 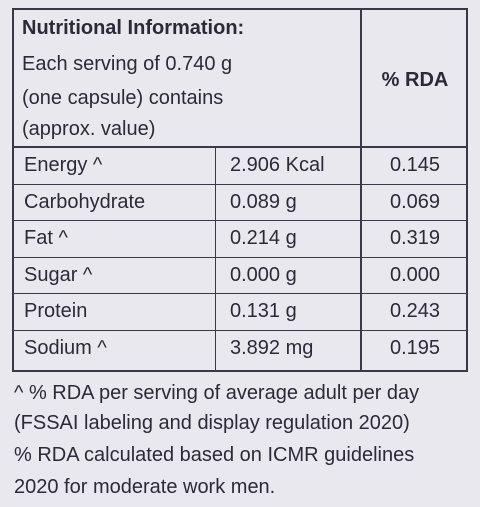 What do you see at coordinates (415, 238) in the screenshot?
I see `nutrient-rda: 0.319` at bounding box center [415, 238].